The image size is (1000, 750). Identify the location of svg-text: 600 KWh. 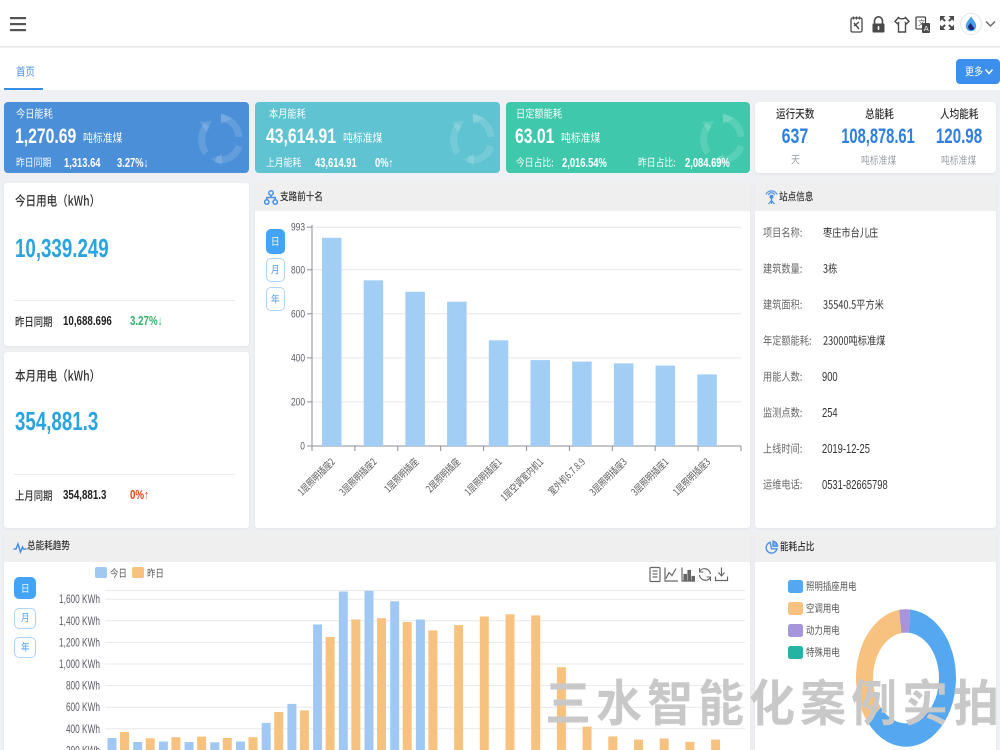
(83, 708).